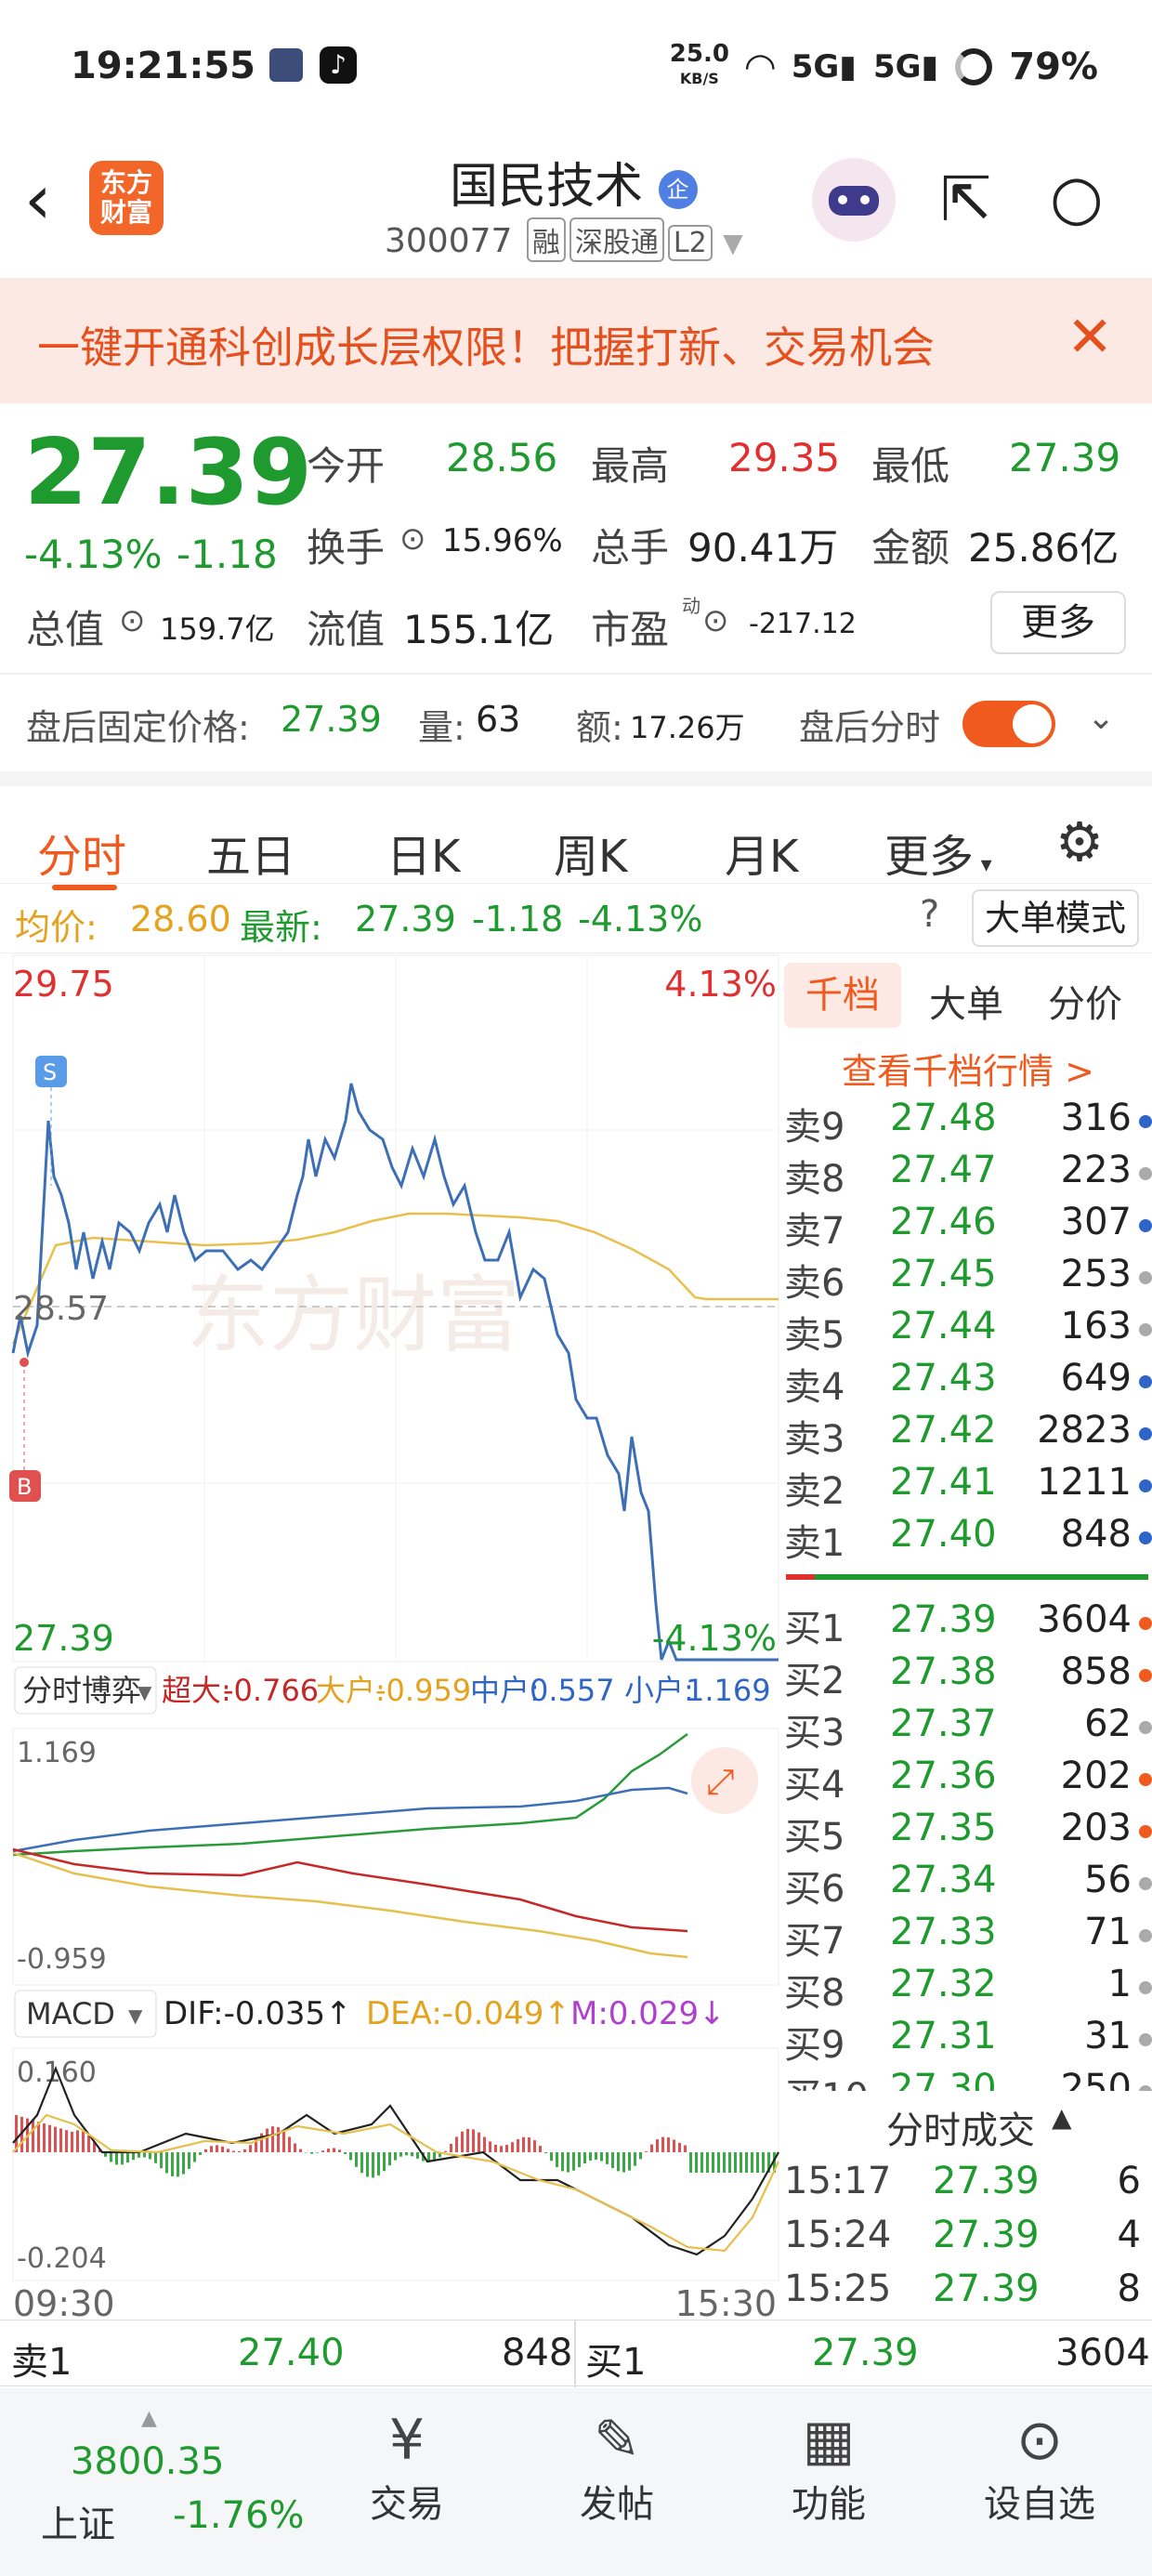 The image size is (1152, 2576). What do you see at coordinates (762, 857) in the screenshot?
I see `tab-monthly-k: 月K` at bounding box center [762, 857].